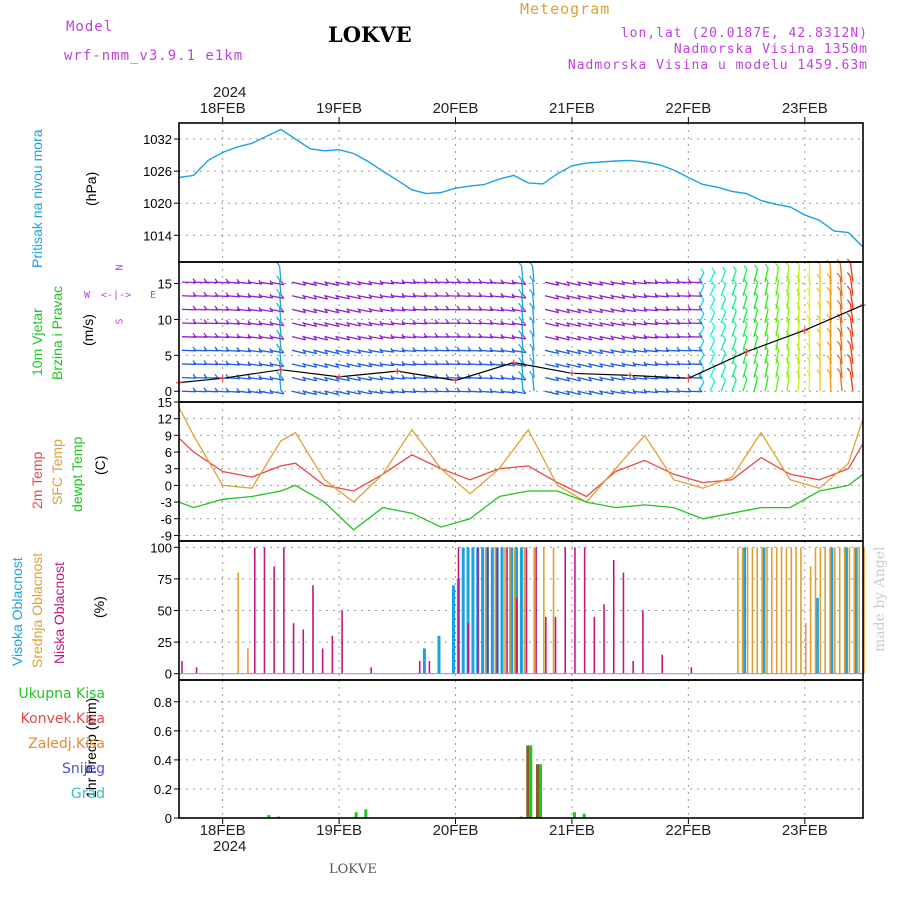  What do you see at coordinates (166, 502) in the screenshot?
I see `y-tick-label: -3` at bounding box center [166, 502].